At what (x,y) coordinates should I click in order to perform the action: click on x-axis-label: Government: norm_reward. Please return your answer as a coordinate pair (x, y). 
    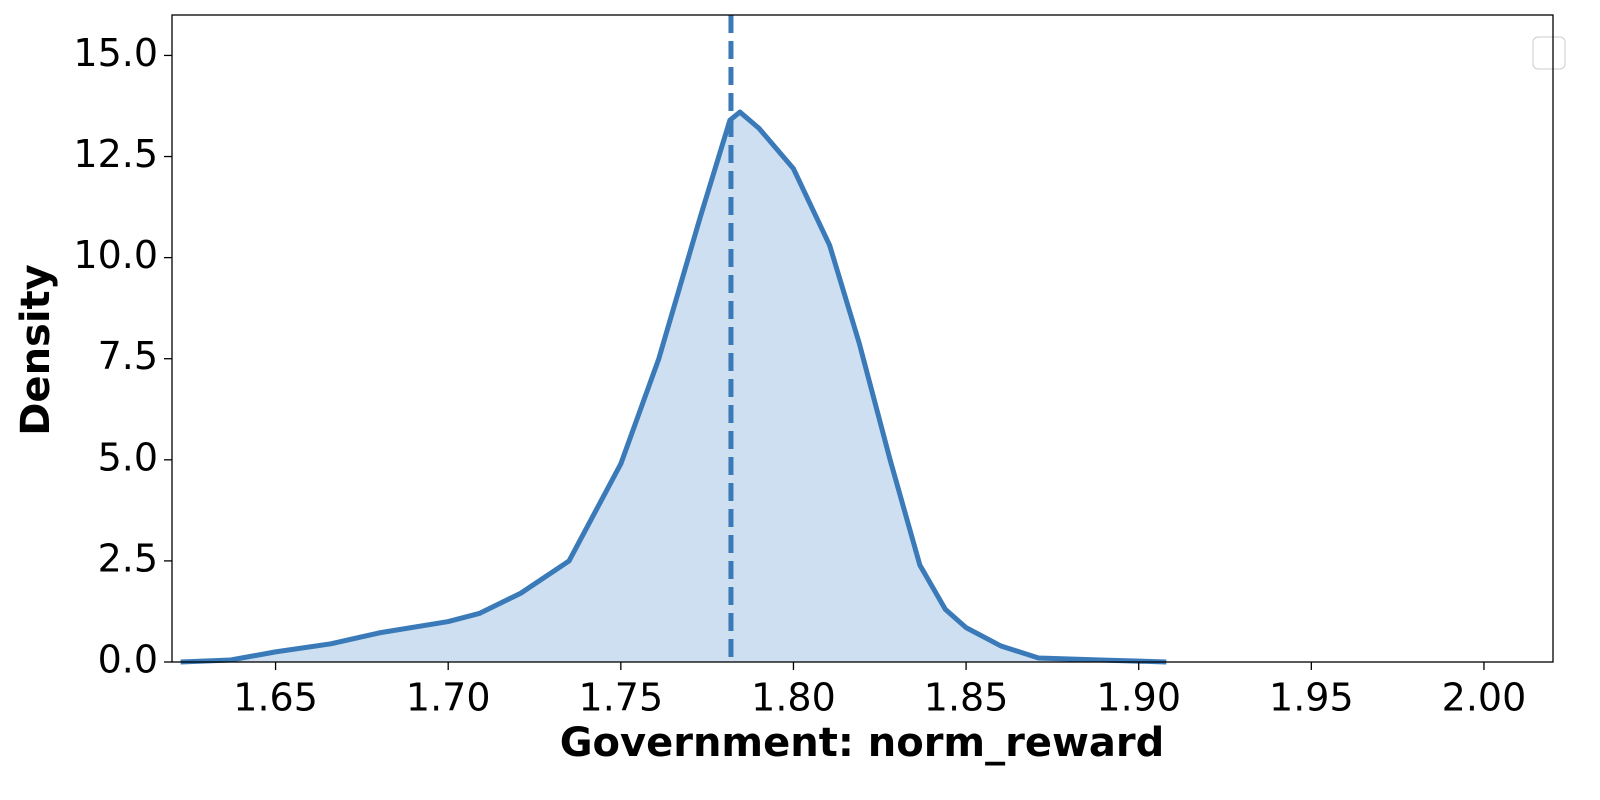
    Looking at the image, I should click on (862, 743).